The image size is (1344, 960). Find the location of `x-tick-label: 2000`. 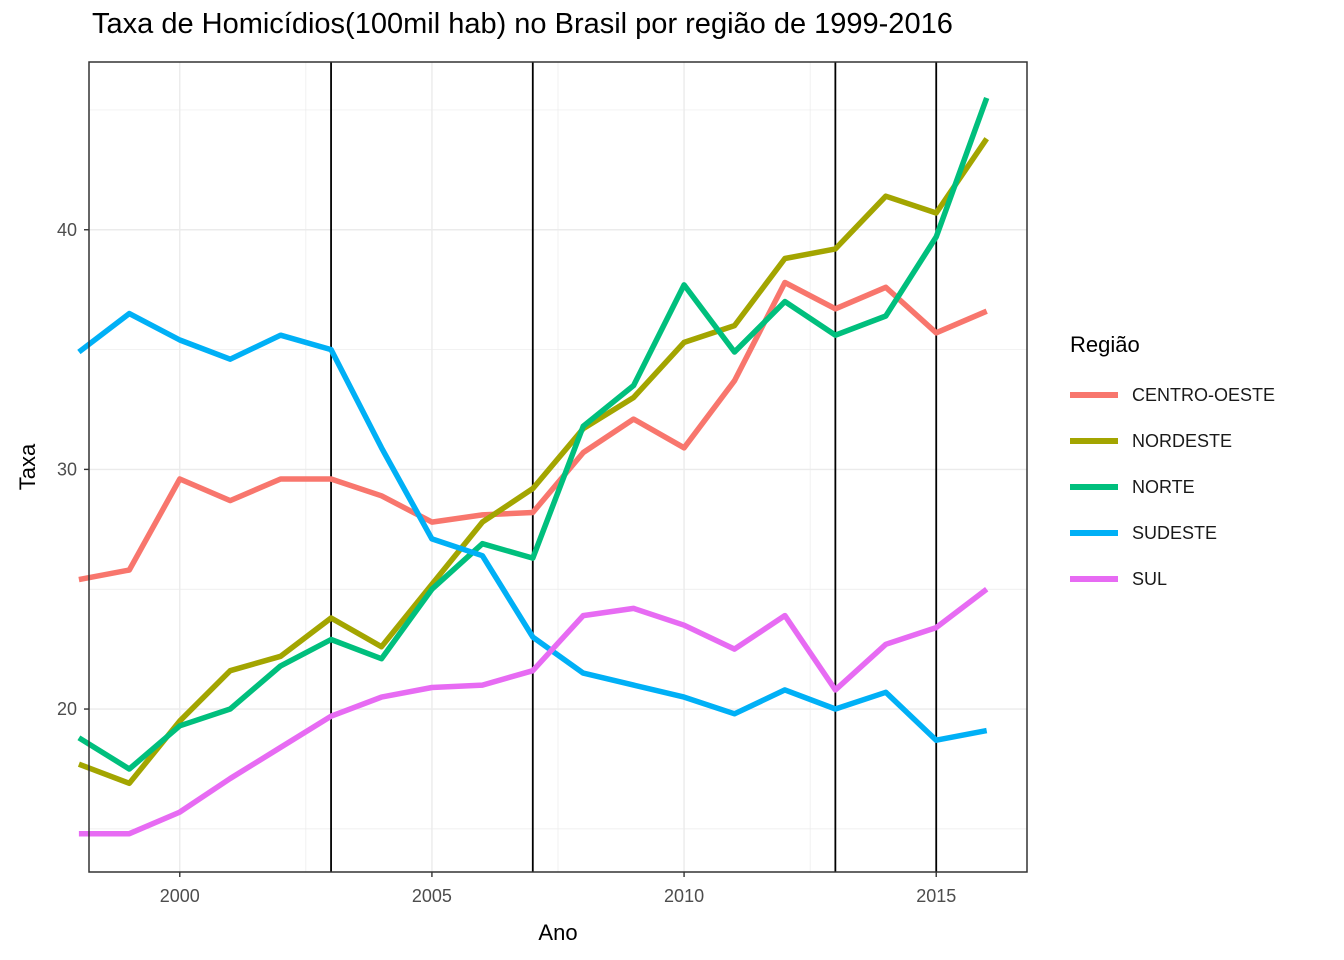

x-tick-label: 2000 is located at coordinates (180, 896).